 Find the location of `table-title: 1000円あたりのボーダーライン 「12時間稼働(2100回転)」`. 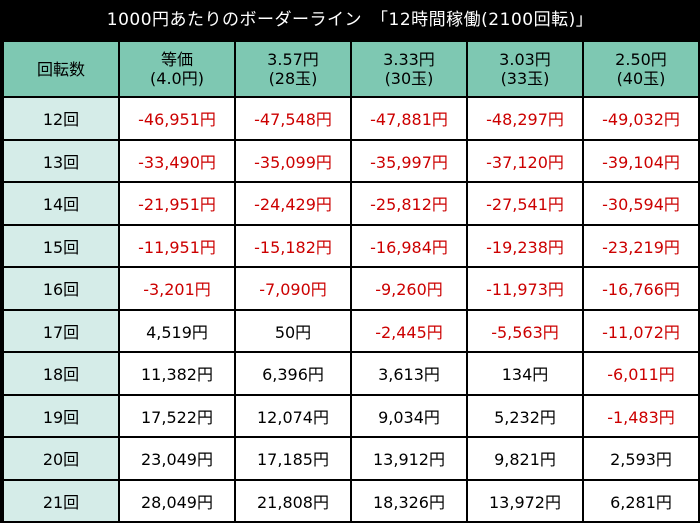

table-title: 1000円あたりのボーダーライン 「12時間稼働(2100回転)」 is located at coordinates (350, 20).